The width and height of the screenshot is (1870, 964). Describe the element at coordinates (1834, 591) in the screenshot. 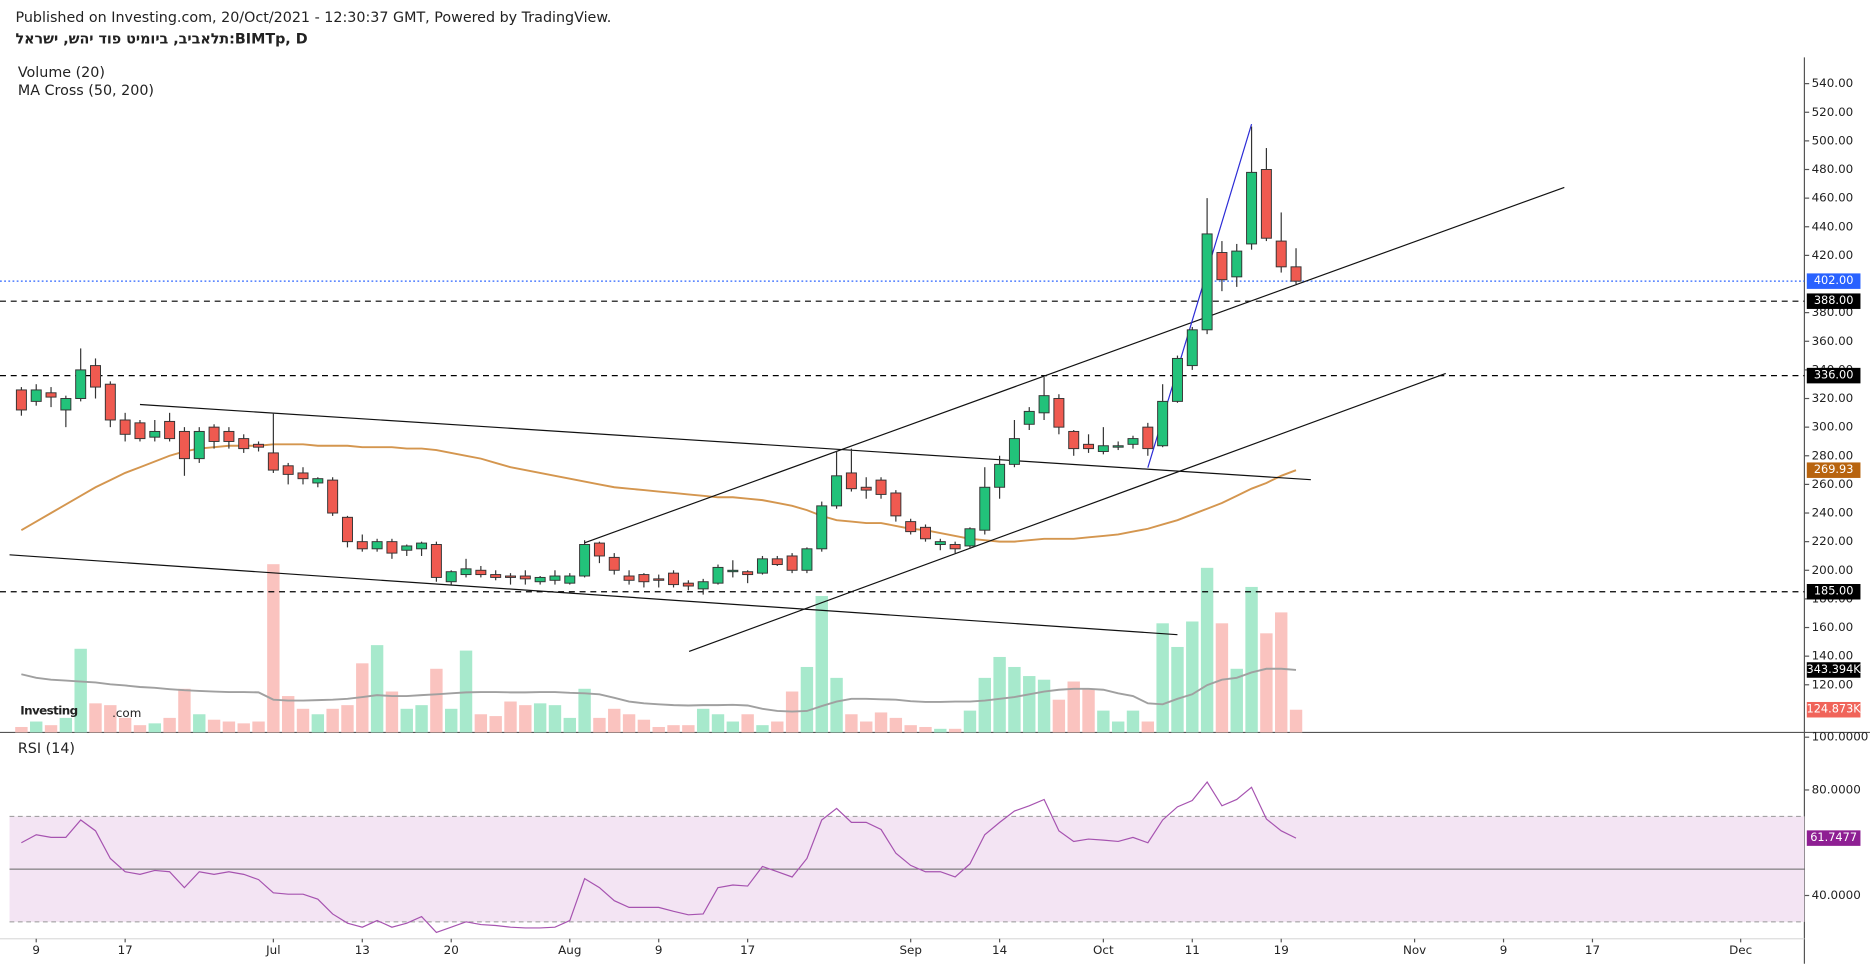

I see `price-badge-label: 185.00` at that location.